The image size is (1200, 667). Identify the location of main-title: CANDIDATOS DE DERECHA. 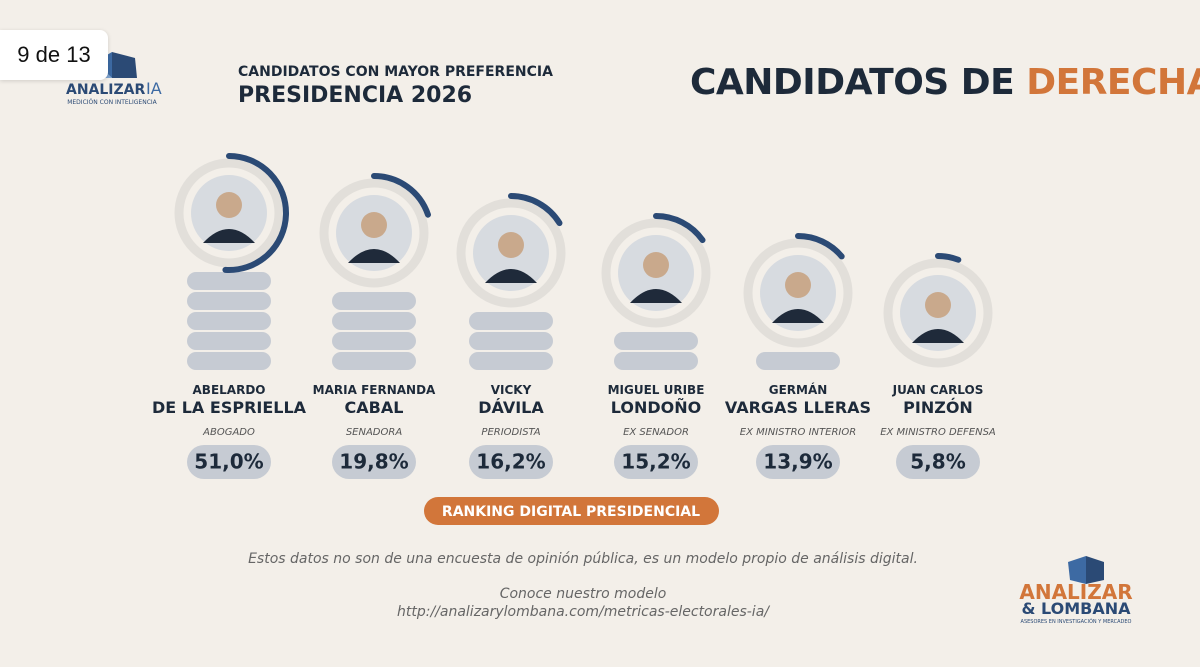
(945, 82).